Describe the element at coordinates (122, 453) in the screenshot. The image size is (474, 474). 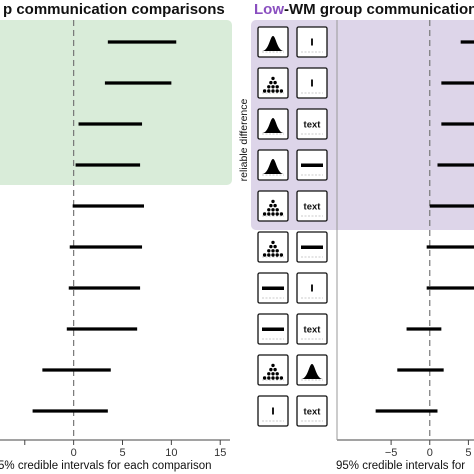
I see `left-tick-label-1: 5` at that location.